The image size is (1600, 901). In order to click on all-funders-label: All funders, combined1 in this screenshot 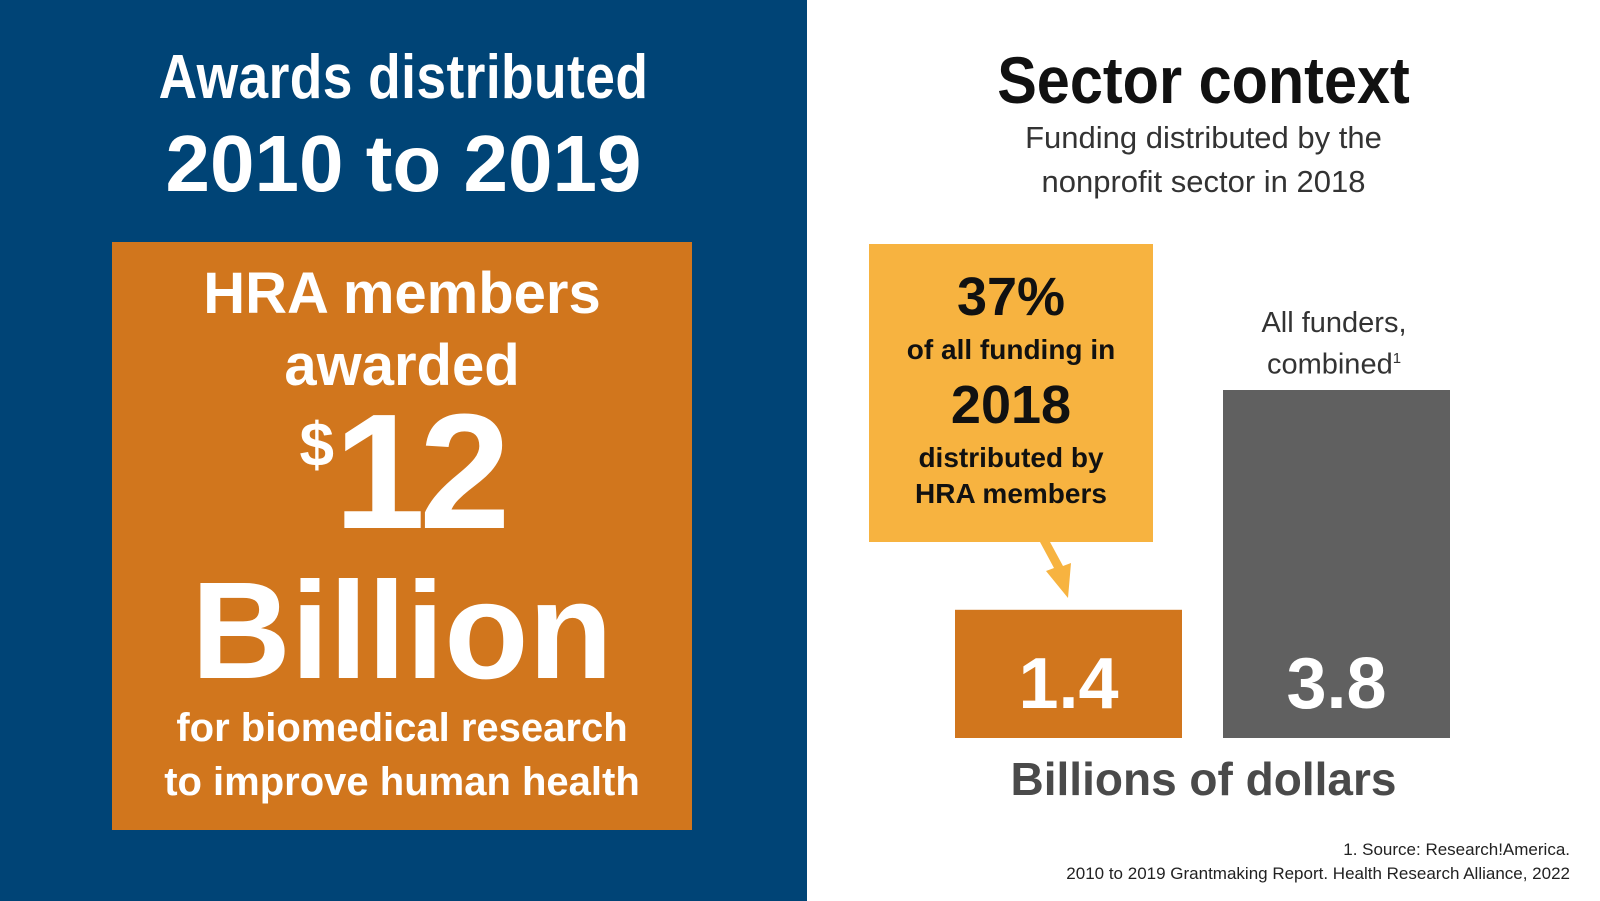, I will do `click(1334, 344)`.